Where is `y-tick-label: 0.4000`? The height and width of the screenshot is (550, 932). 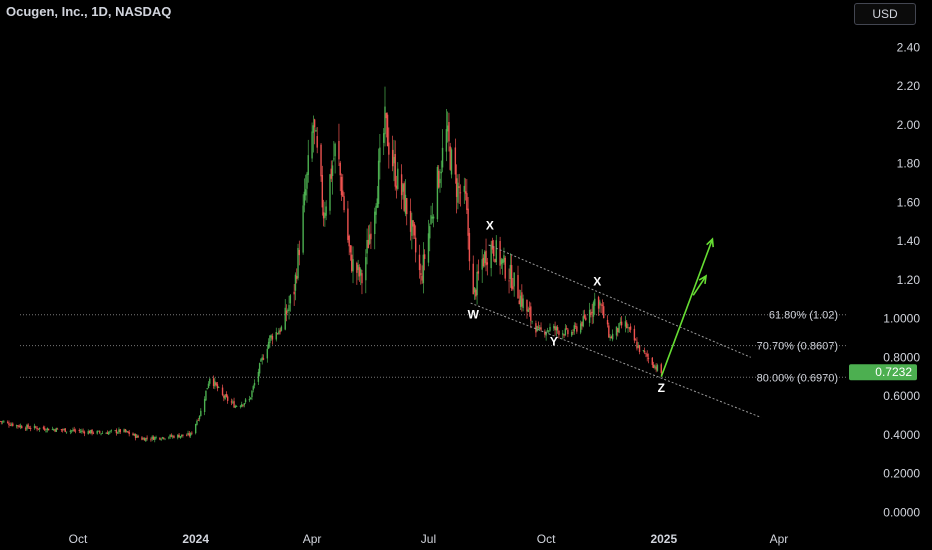 y-tick-label: 0.4000 is located at coordinates (901, 435).